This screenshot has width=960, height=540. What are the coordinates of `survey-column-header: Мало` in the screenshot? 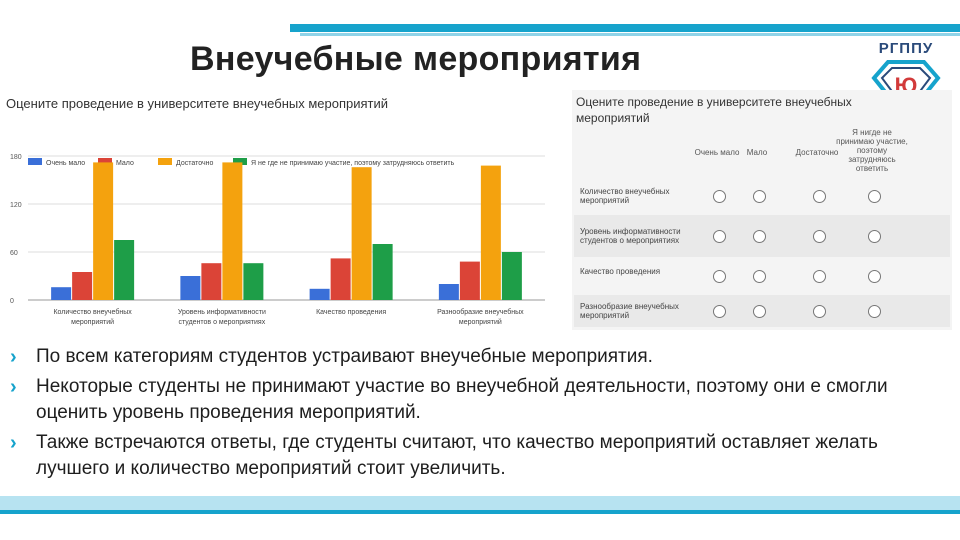 It's located at (757, 152).